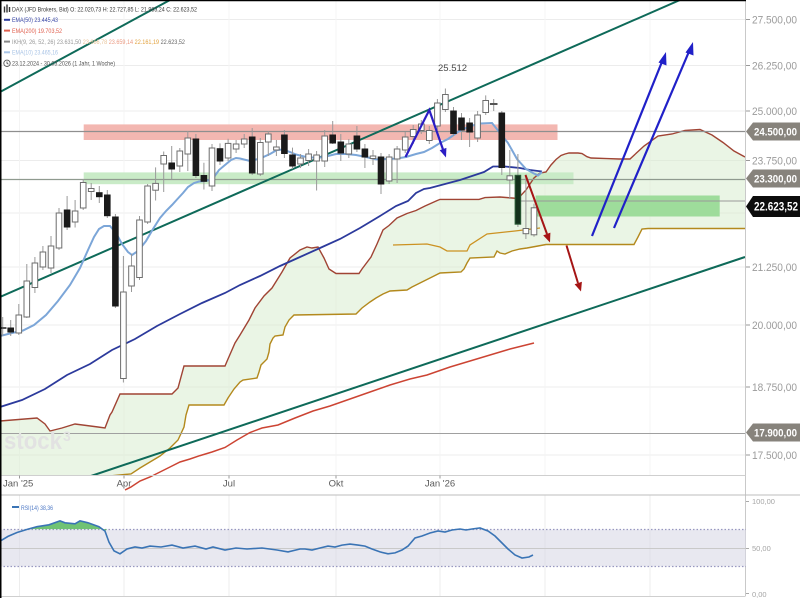 The image size is (800, 600). Describe the element at coordinates (774, 66) in the screenshot. I see `svg-text: 26.250,00` at that location.